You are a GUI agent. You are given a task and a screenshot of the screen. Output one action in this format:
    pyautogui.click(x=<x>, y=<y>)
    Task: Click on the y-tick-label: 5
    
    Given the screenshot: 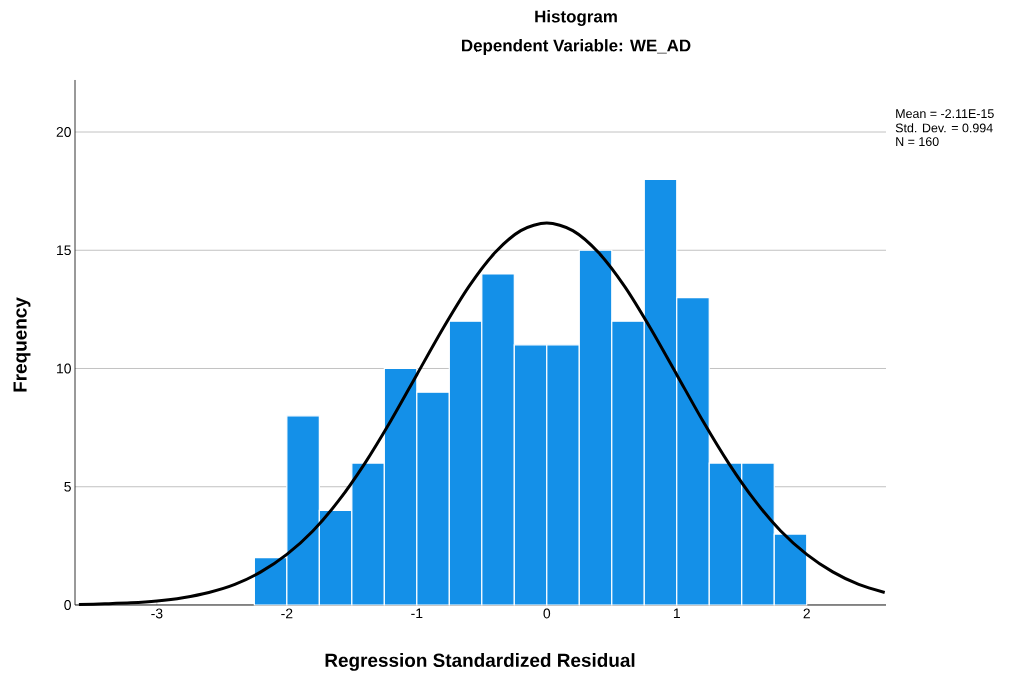 What is the action you would take?
    pyautogui.click(x=67, y=486)
    